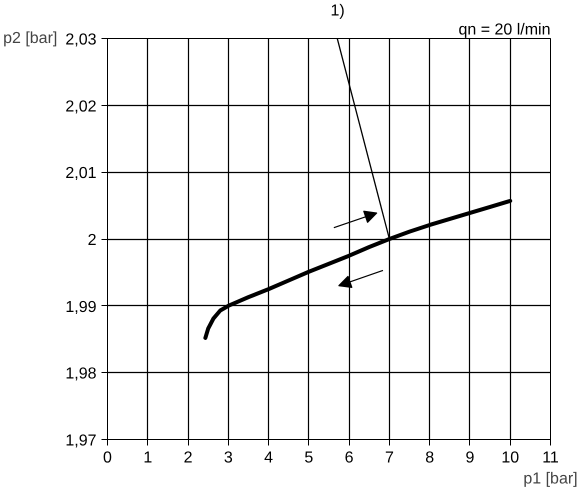  Describe the element at coordinates (188, 458) in the screenshot. I see `x-tick-label: 2` at that location.